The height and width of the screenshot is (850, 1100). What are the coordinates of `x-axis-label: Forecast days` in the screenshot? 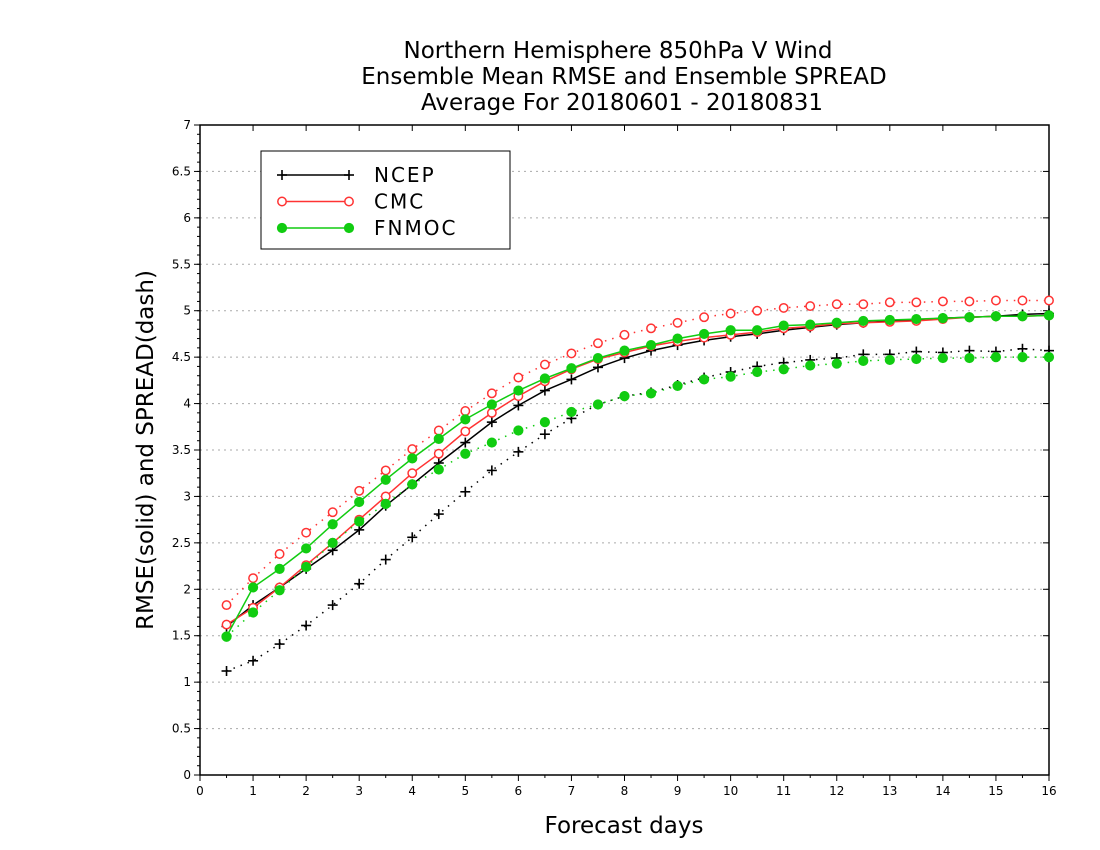 It's located at (624, 826).